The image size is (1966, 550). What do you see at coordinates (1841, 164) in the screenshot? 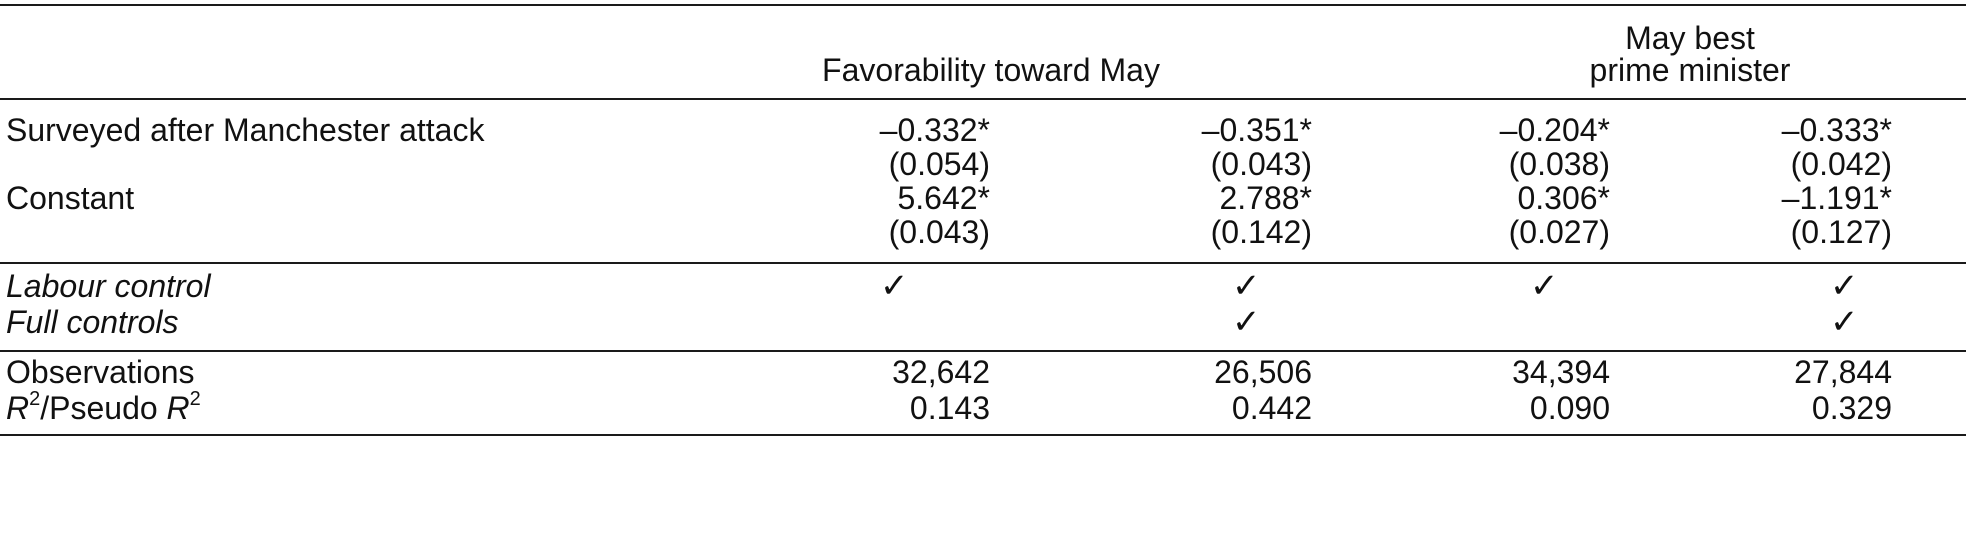
I see `se-surveyed-4: (0.042)` at bounding box center [1841, 164].